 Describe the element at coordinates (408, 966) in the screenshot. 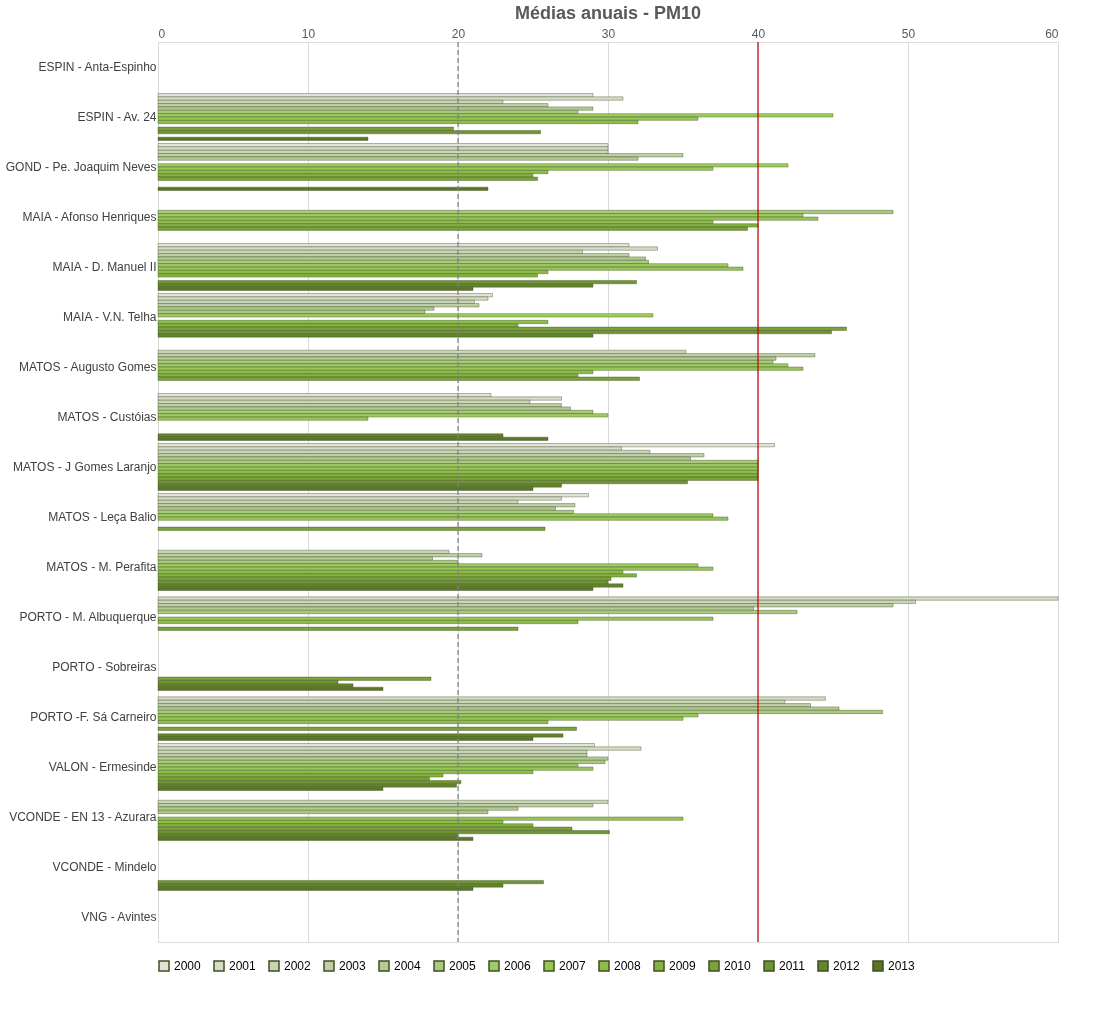

I see `legend-label: 2004` at that location.